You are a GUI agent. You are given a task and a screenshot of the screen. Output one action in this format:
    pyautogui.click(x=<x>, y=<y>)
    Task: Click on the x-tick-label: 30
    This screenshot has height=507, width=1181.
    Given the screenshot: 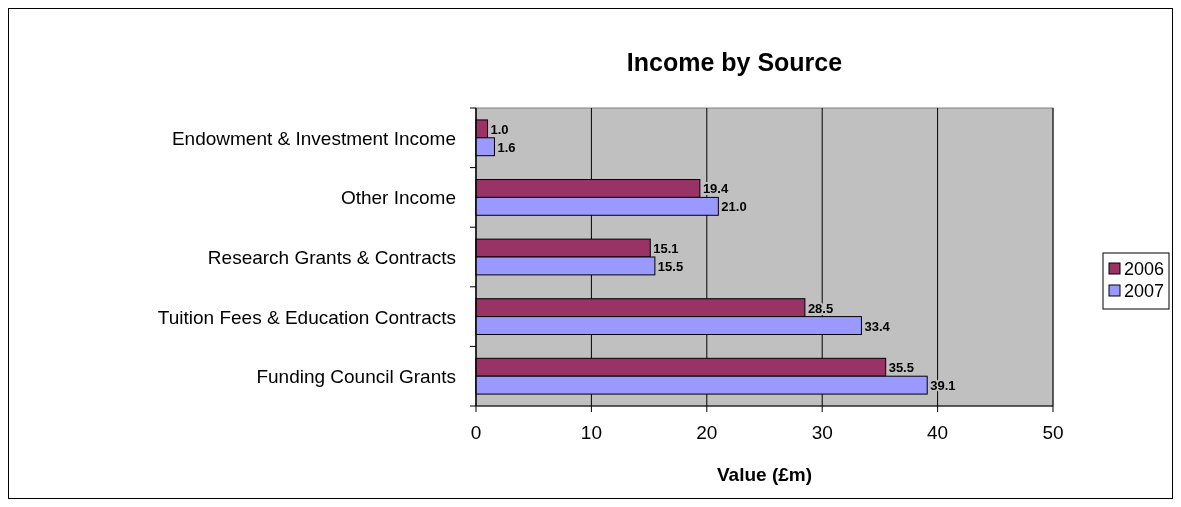 What is the action you would take?
    pyautogui.click(x=822, y=432)
    